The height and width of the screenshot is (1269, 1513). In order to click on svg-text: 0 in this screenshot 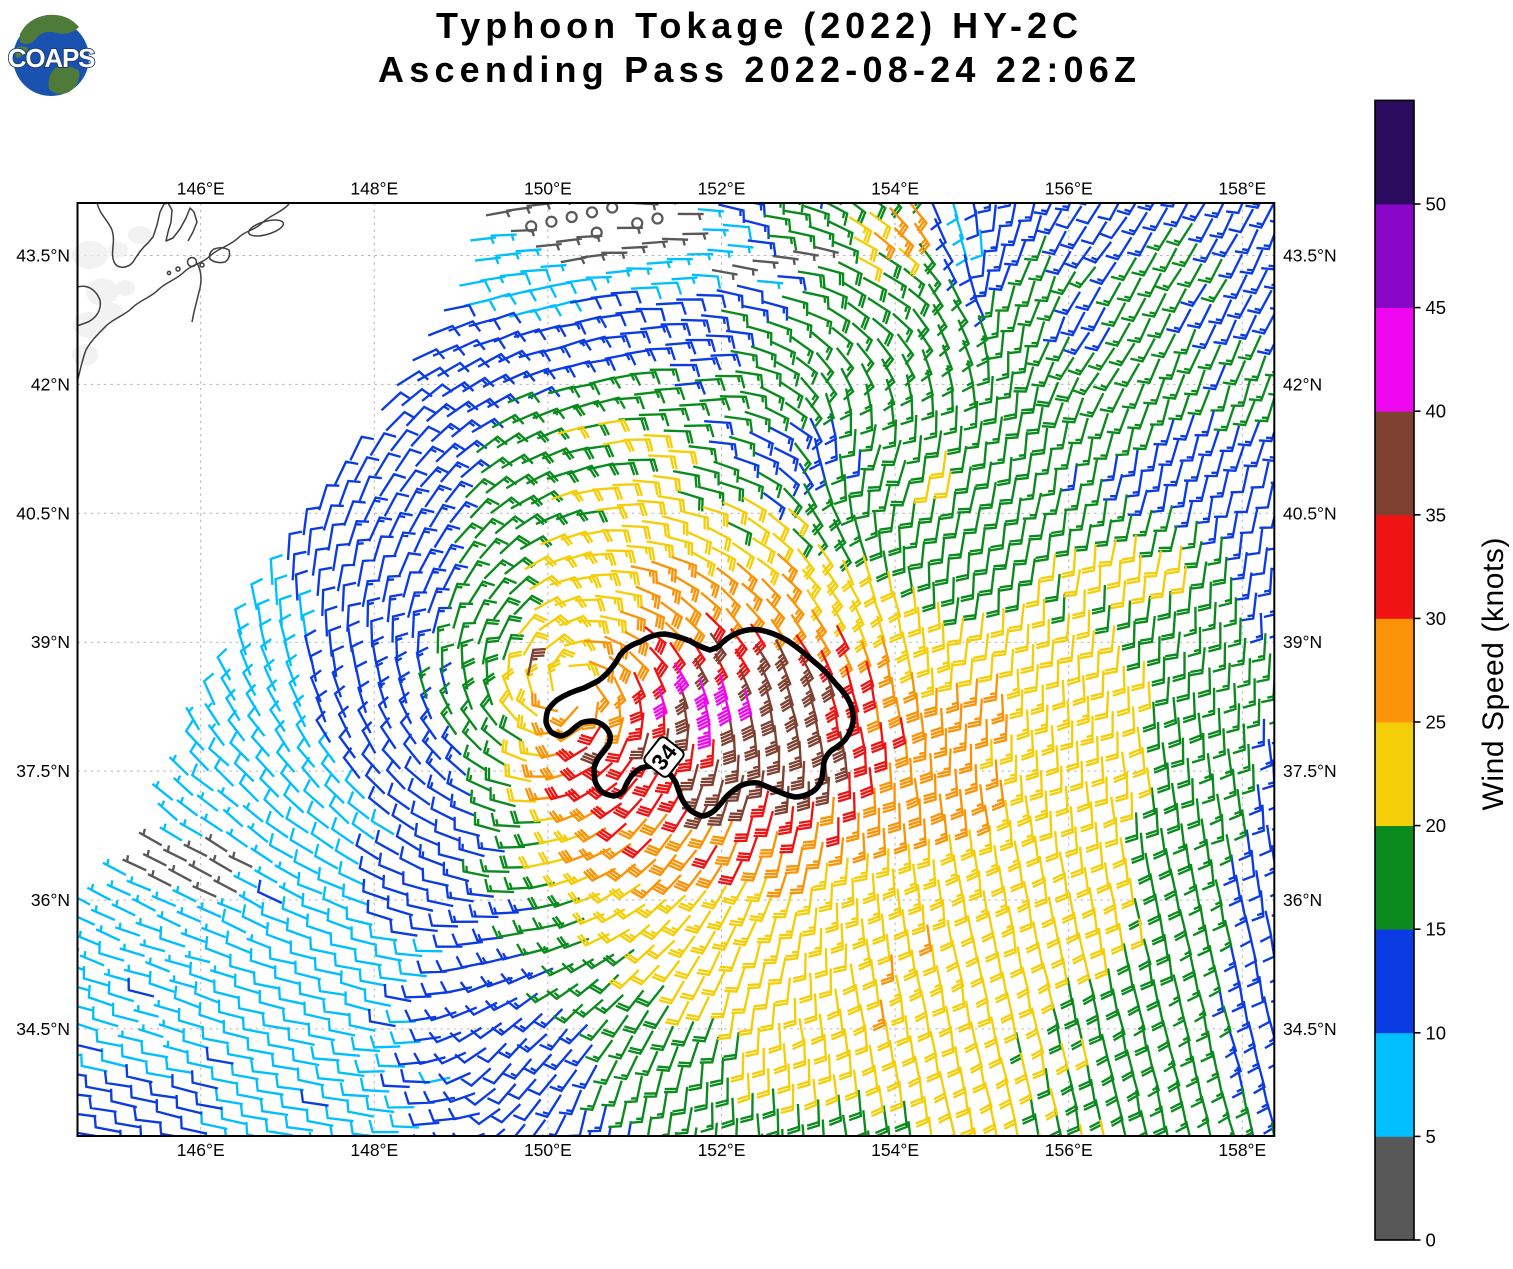, I will do `click(1431, 1240)`.